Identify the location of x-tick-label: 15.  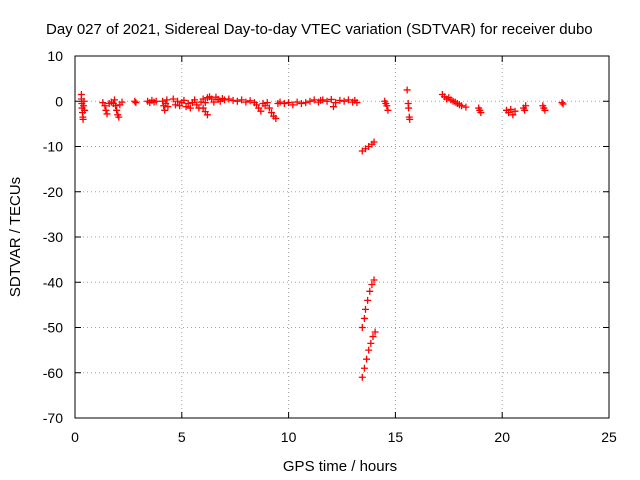
(396, 437).